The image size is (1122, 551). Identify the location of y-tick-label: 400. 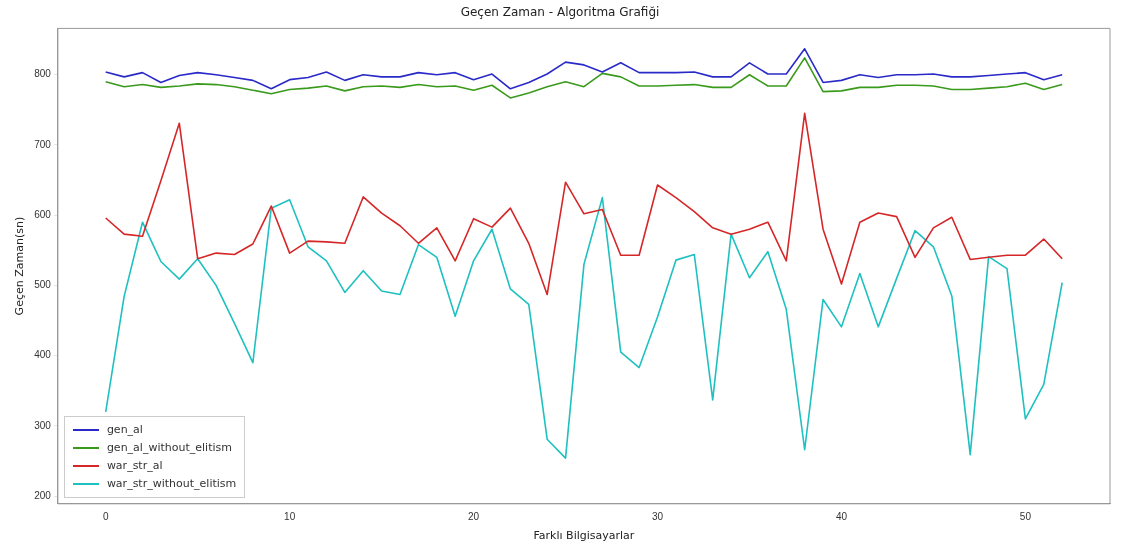
(43, 355).